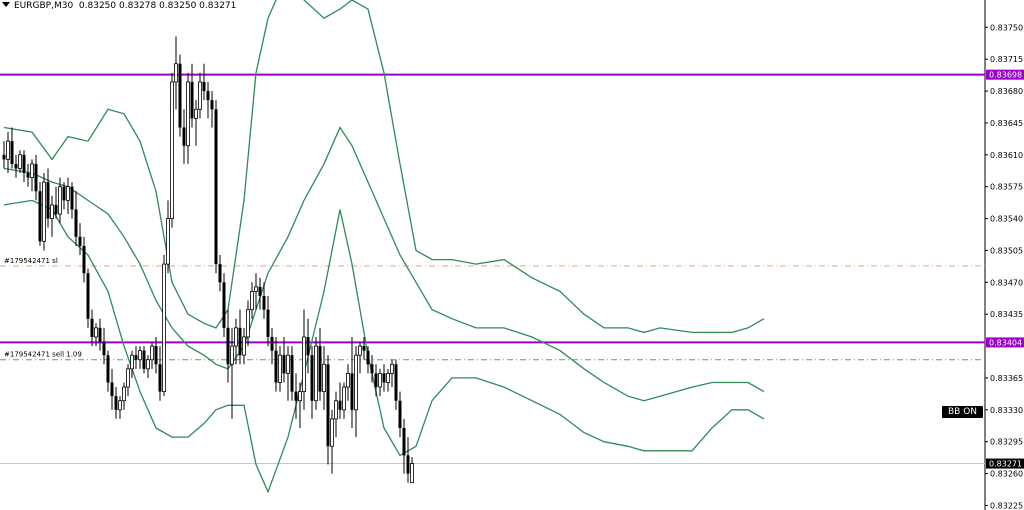 Image resolution: width=1024 pixels, height=510 pixels. I want to click on level-price-tag, so click(1005, 342).